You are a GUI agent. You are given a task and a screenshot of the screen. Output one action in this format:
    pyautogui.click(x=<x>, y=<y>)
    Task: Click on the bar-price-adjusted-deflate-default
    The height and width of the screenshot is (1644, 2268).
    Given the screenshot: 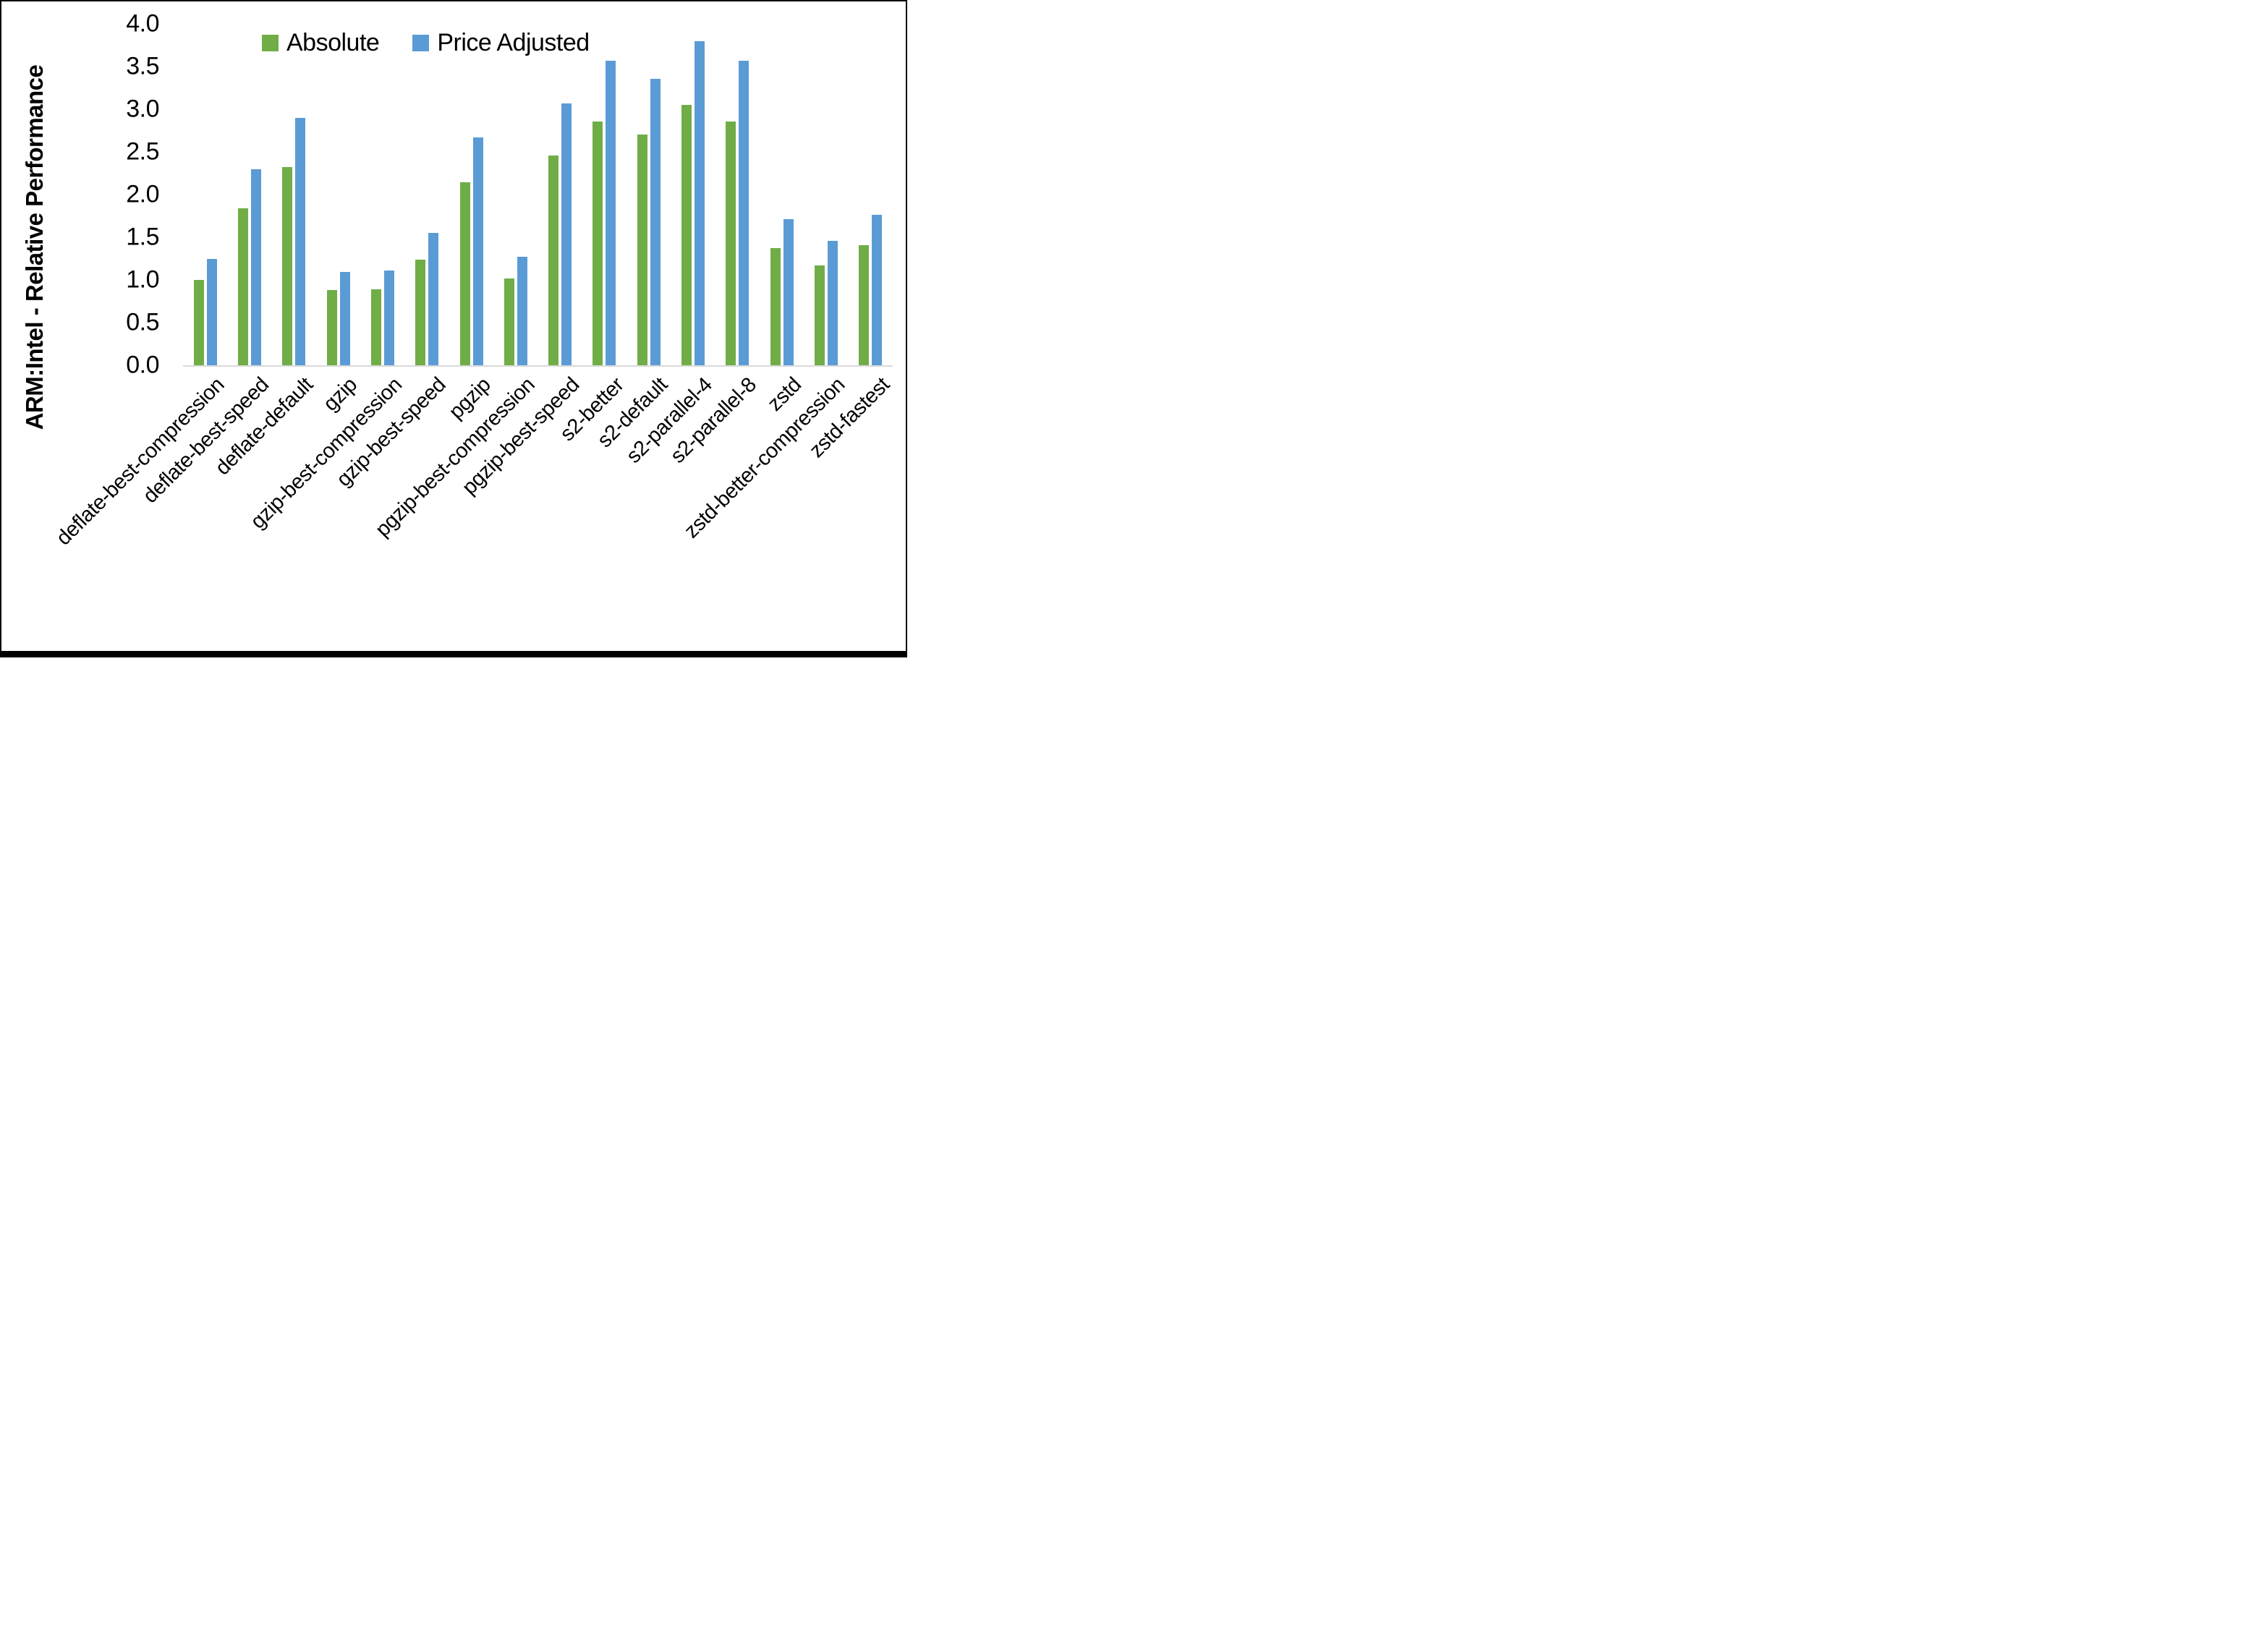 What is the action you would take?
    pyautogui.click(x=300, y=241)
    